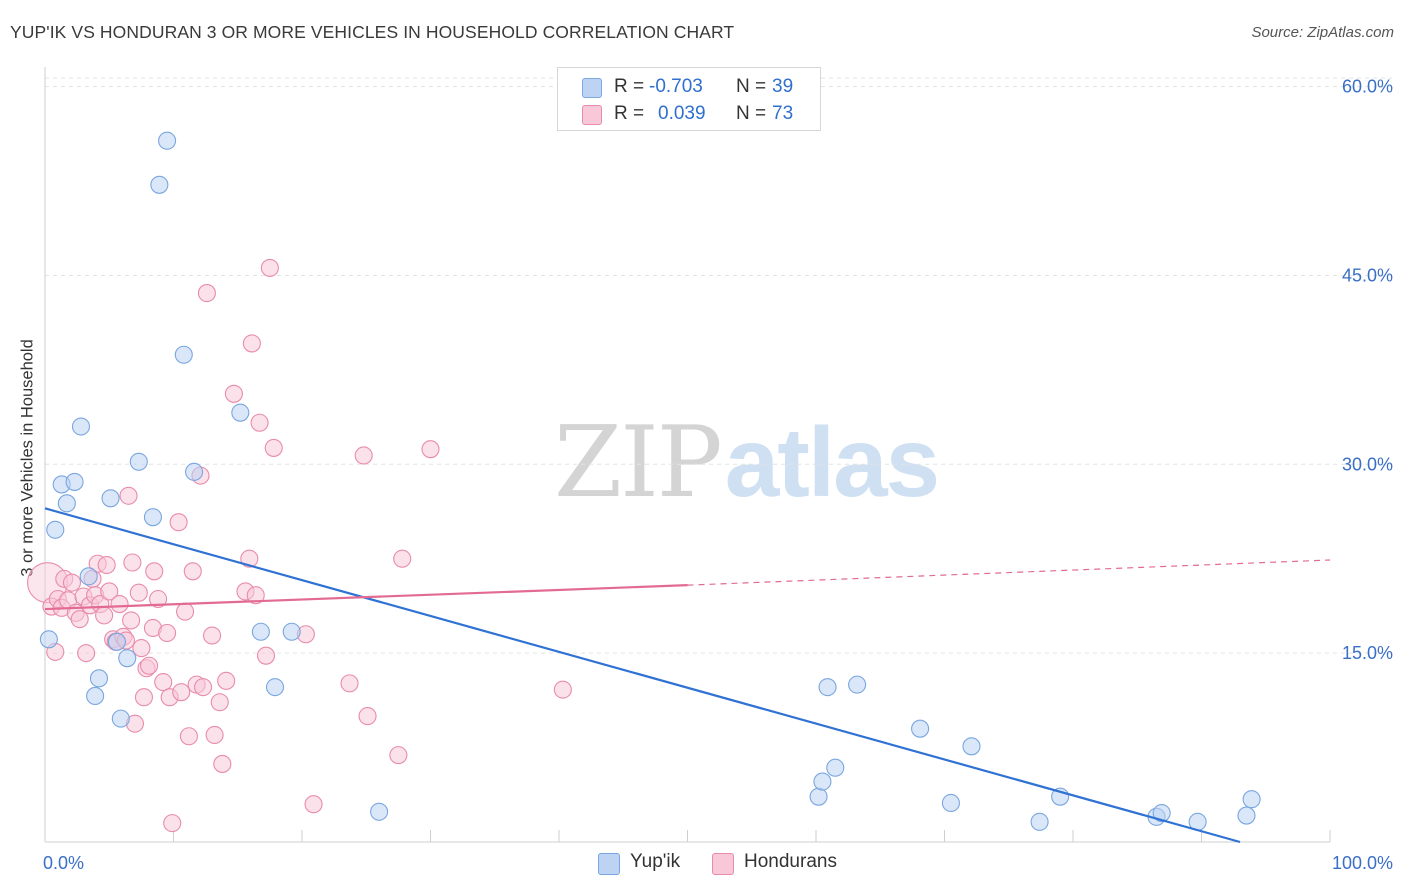 This screenshot has height=892, width=1406. I want to click on source-credit: Source: ZipAtlas.com, so click(1322, 32).